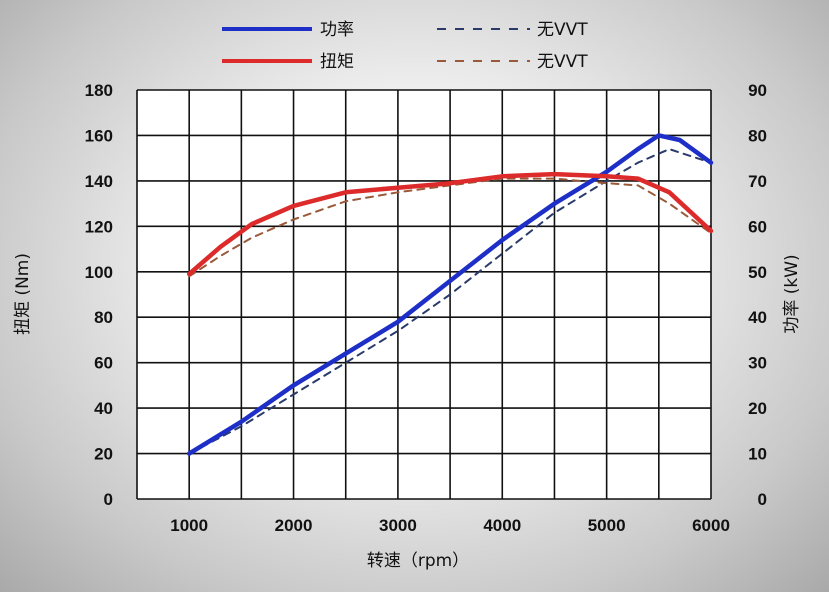 This screenshot has height=592, width=829. I want to click on y-left-tick-label: 180, so click(99, 90).